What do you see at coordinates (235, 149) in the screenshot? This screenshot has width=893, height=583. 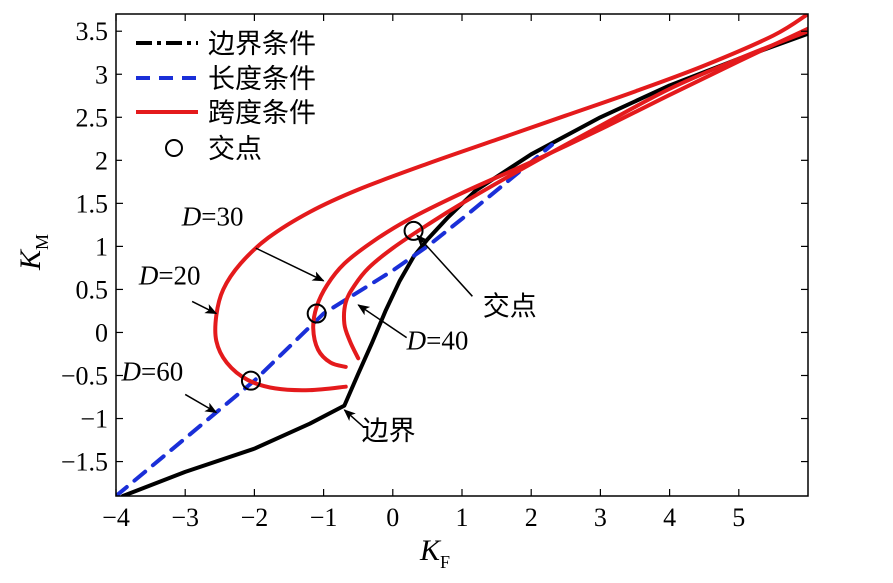 I see `legend-label-intersection: 交点` at bounding box center [235, 149].